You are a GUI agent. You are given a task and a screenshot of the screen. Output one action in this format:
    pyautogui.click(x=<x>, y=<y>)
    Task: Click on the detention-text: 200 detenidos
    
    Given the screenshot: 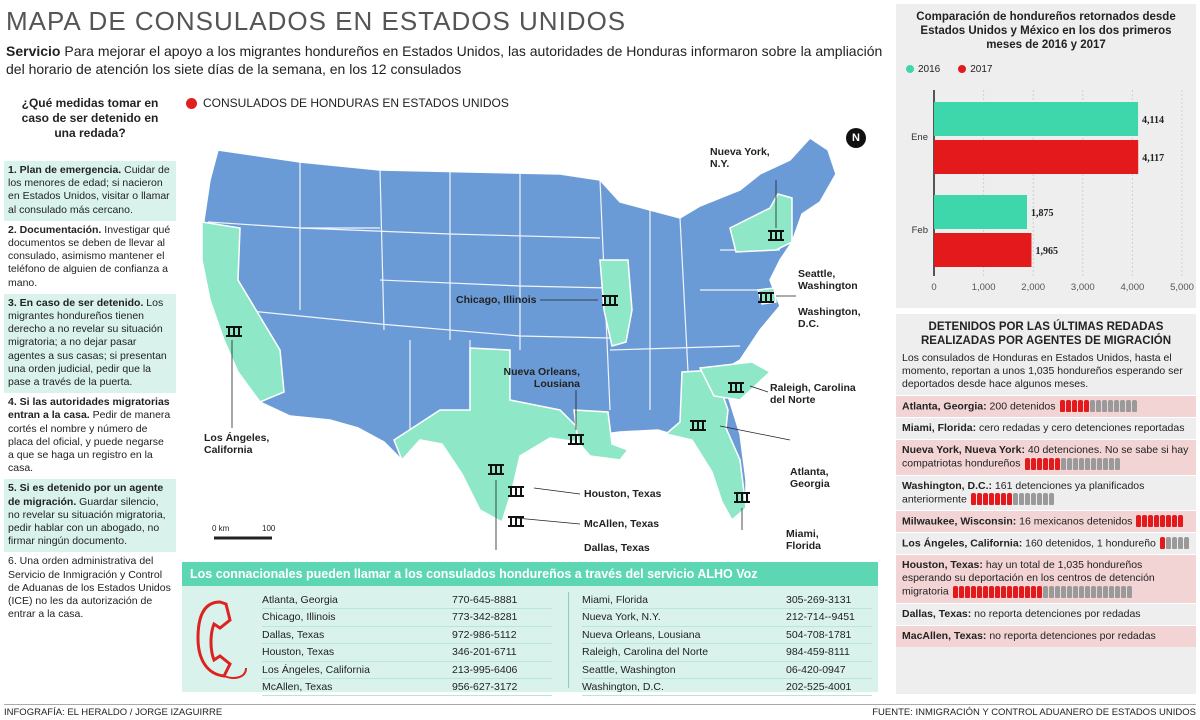 What is the action you would take?
    pyautogui.click(x=1021, y=406)
    